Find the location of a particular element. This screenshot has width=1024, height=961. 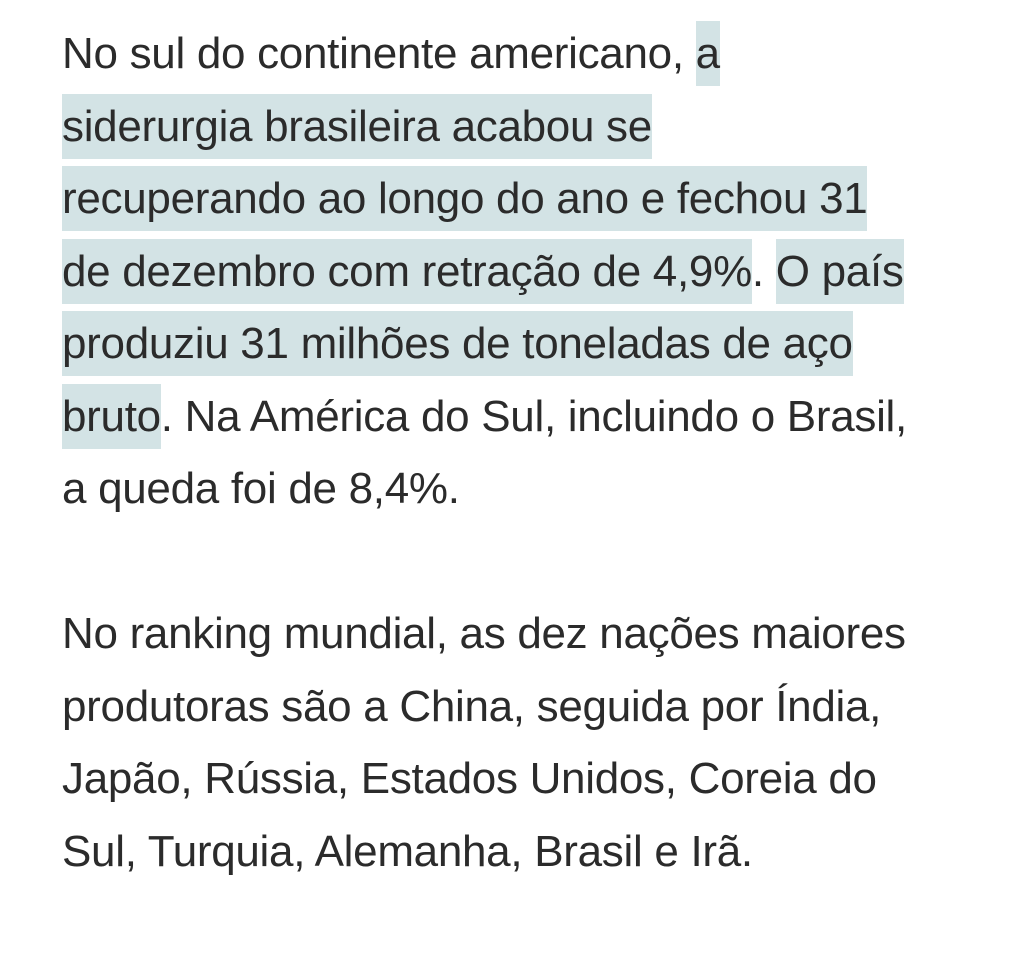

text-line: produziu 31 milhões de toneladas de aço is located at coordinates (484, 344).